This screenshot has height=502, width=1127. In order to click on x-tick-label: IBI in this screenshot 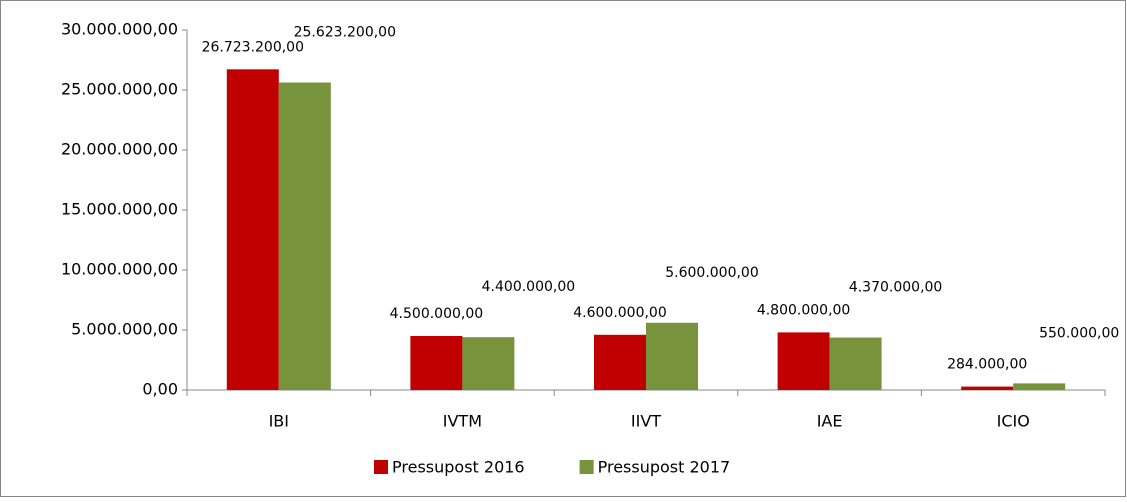, I will do `click(279, 421)`.